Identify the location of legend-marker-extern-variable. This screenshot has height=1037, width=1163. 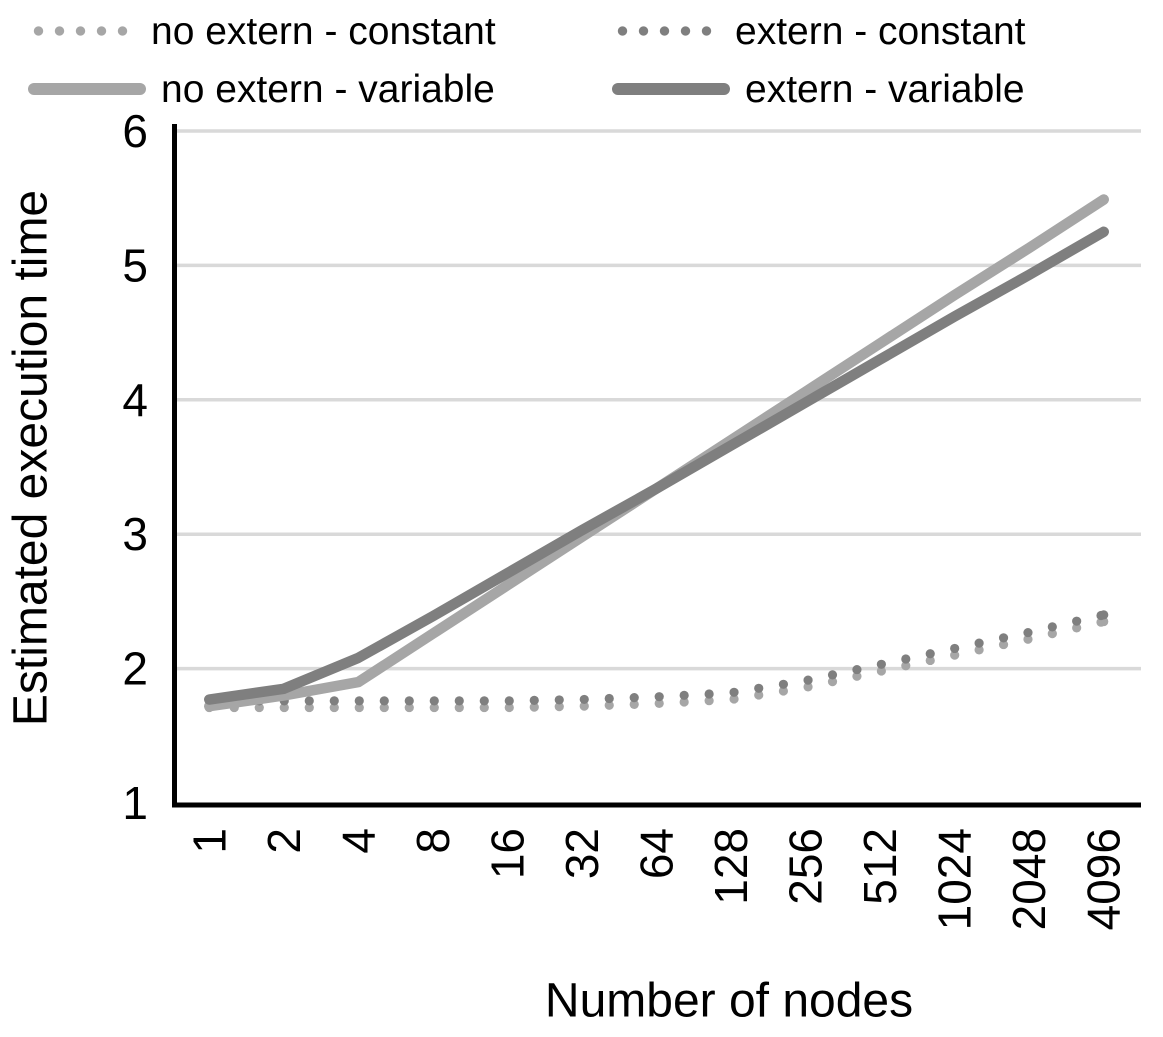
(671, 89).